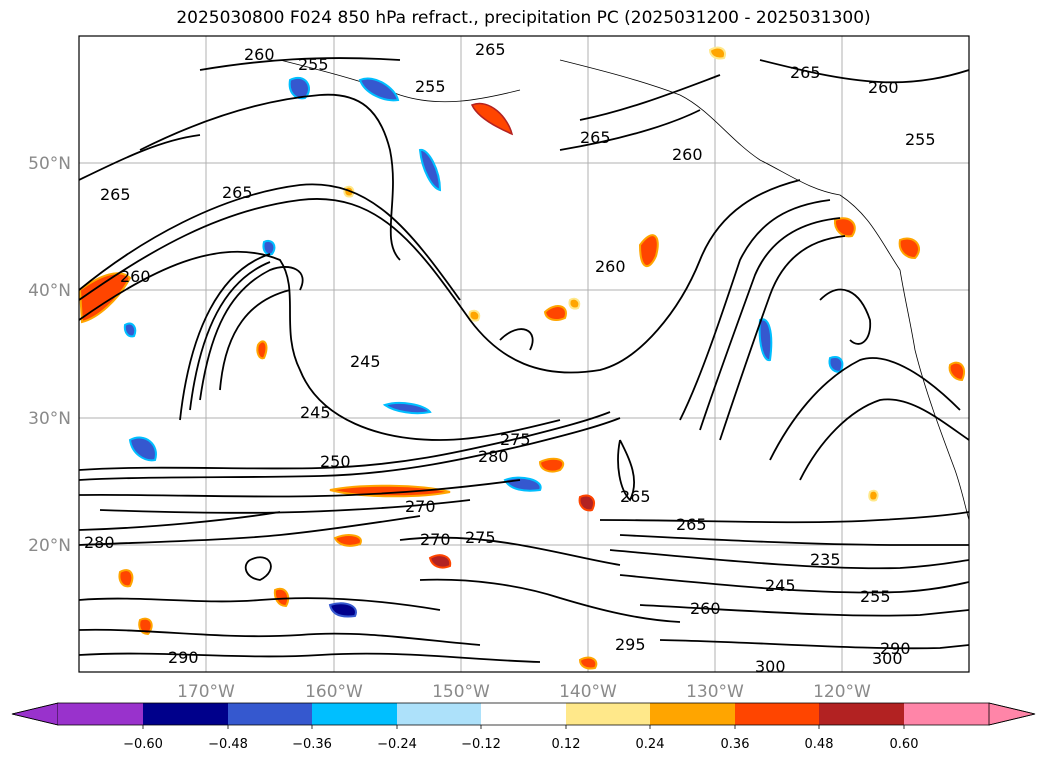 Image resolution: width=1047 pixels, height=765 pixels. Describe the element at coordinates (481, 744) in the screenshot. I see `colorbar-tick-label: −0.12` at that location.